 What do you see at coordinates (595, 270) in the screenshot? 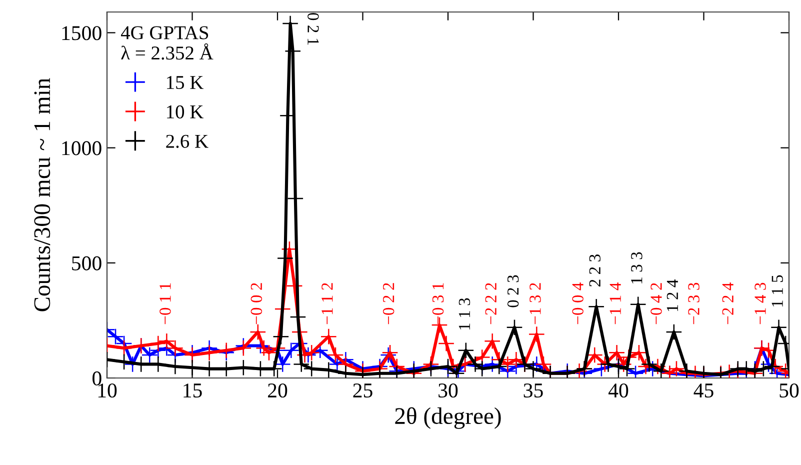
I see `annotation: 2 2 3` at bounding box center [595, 270].